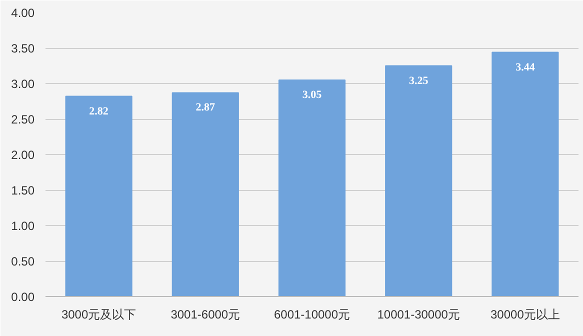 This screenshot has height=336, width=583. I want to click on y-tick-label: 3.50, so click(23, 49).